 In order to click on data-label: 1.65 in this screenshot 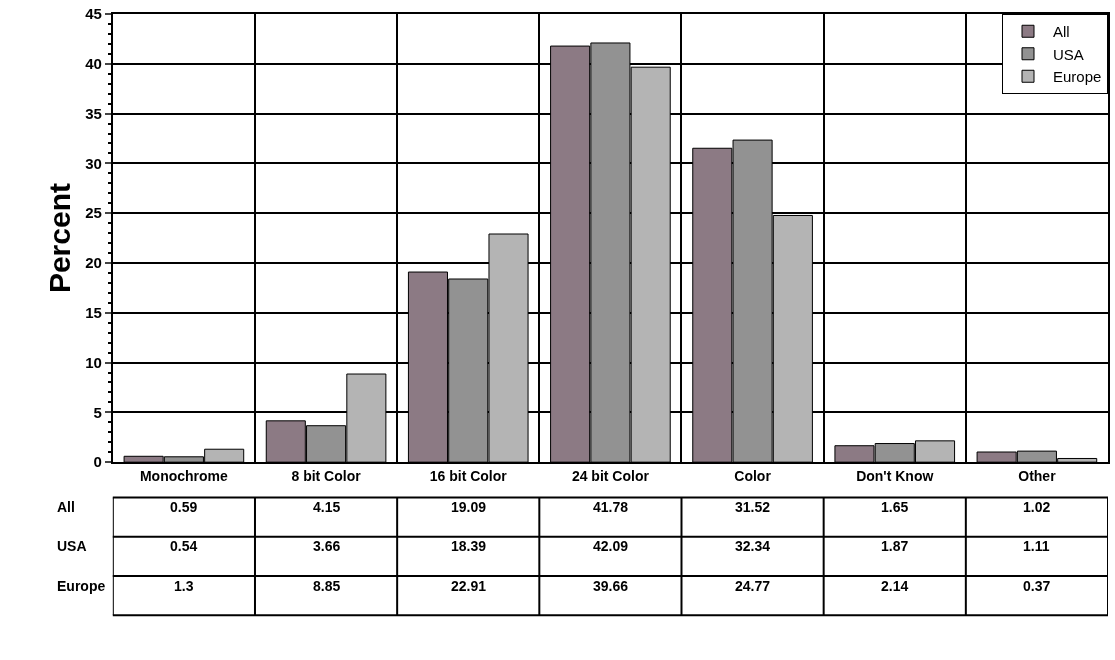, I will do `click(895, 507)`.